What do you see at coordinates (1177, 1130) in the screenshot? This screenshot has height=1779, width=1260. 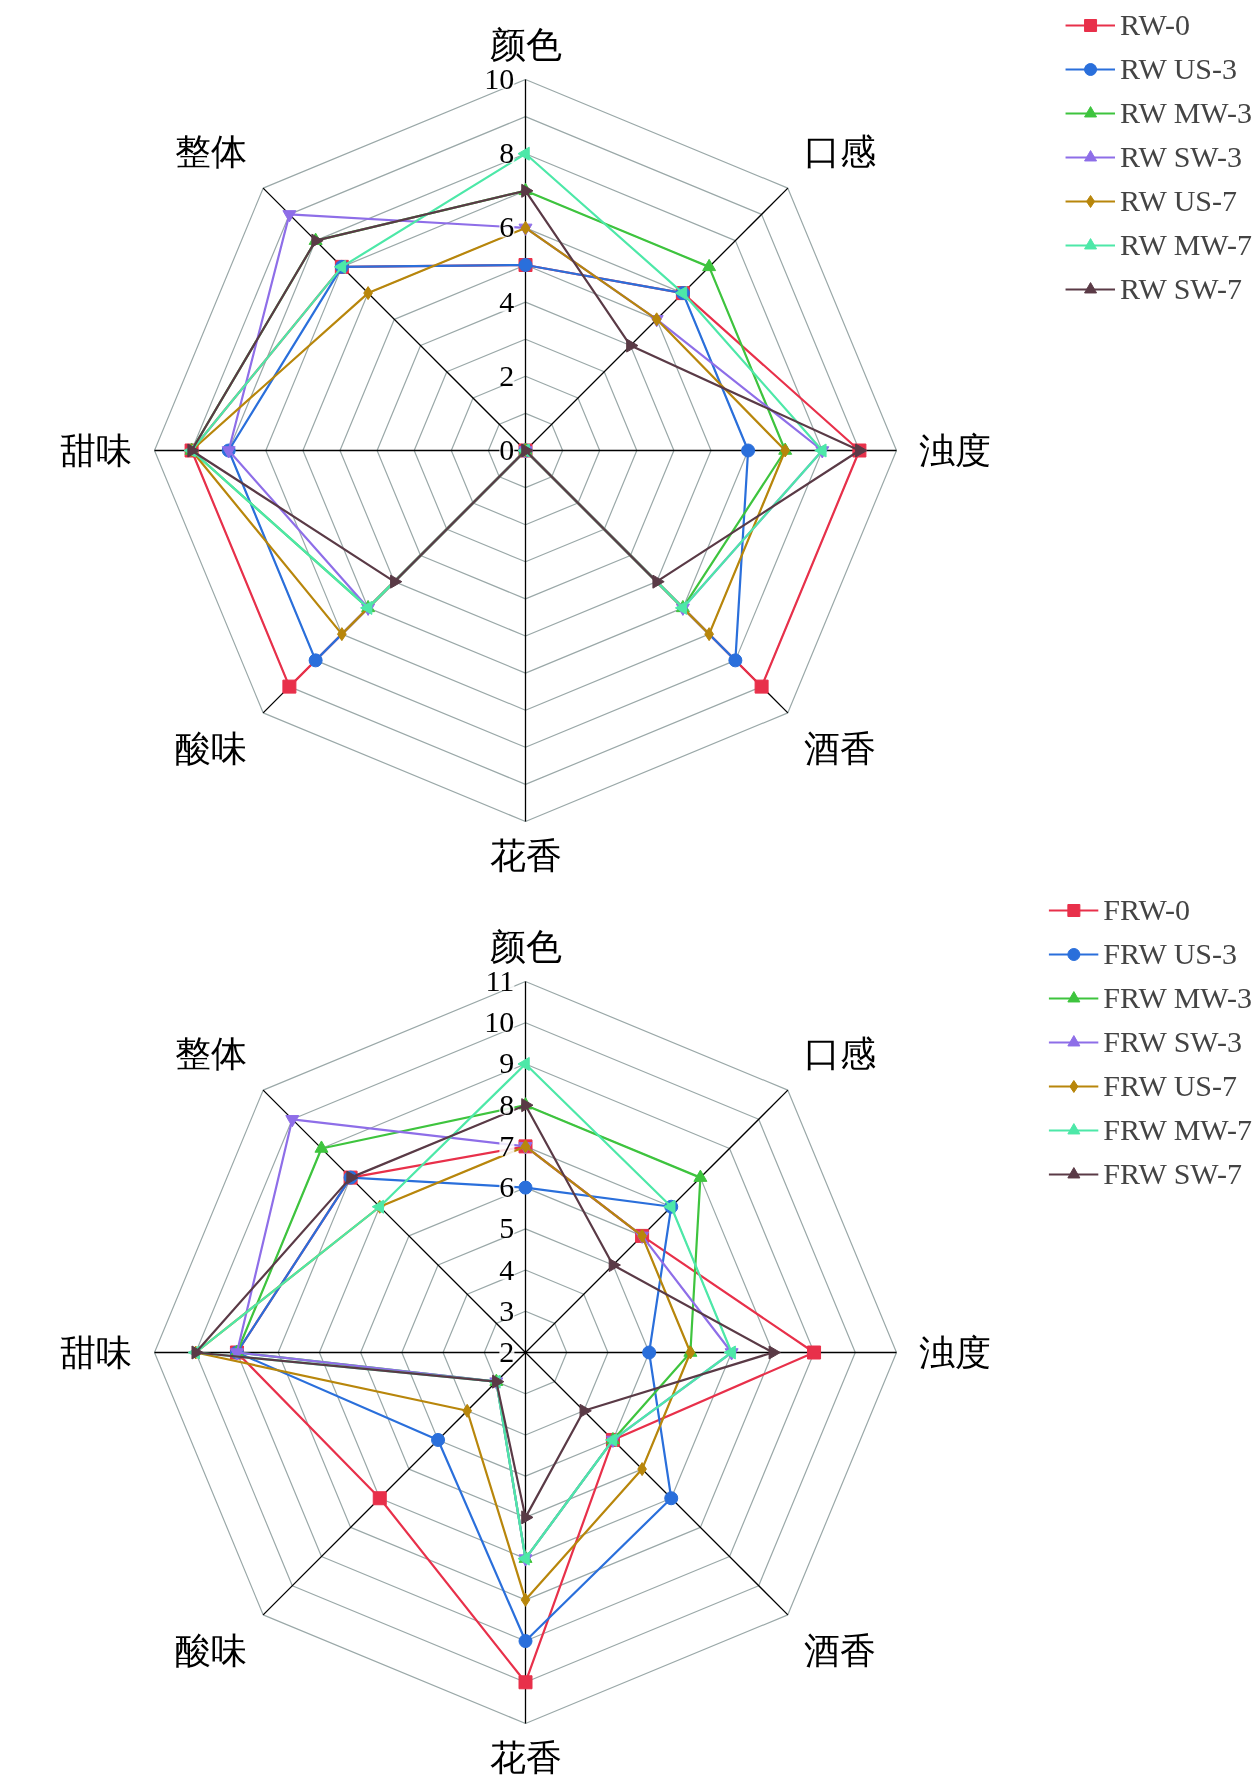 I see `legend-label: FRW MW-7` at bounding box center [1177, 1130].